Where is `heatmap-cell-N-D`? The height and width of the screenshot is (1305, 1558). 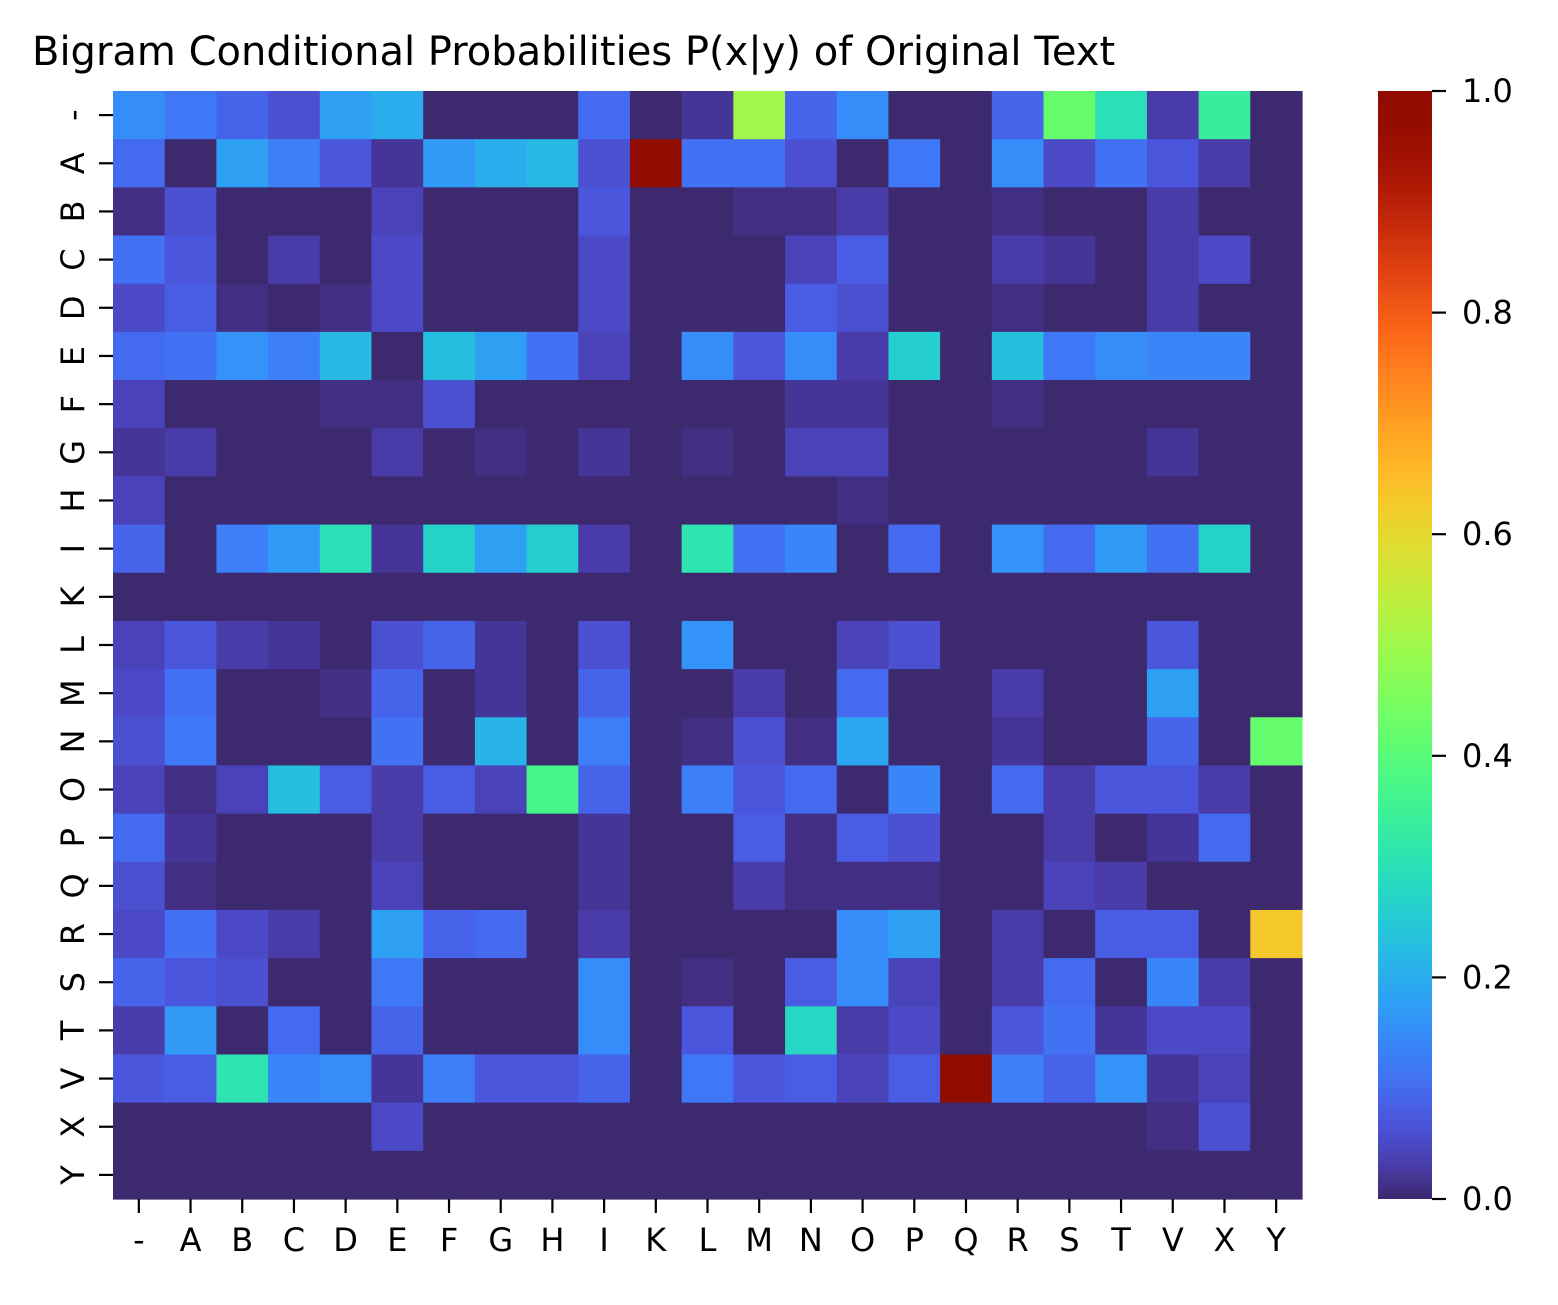 heatmap-cell-N-D is located at coordinates (346, 742).